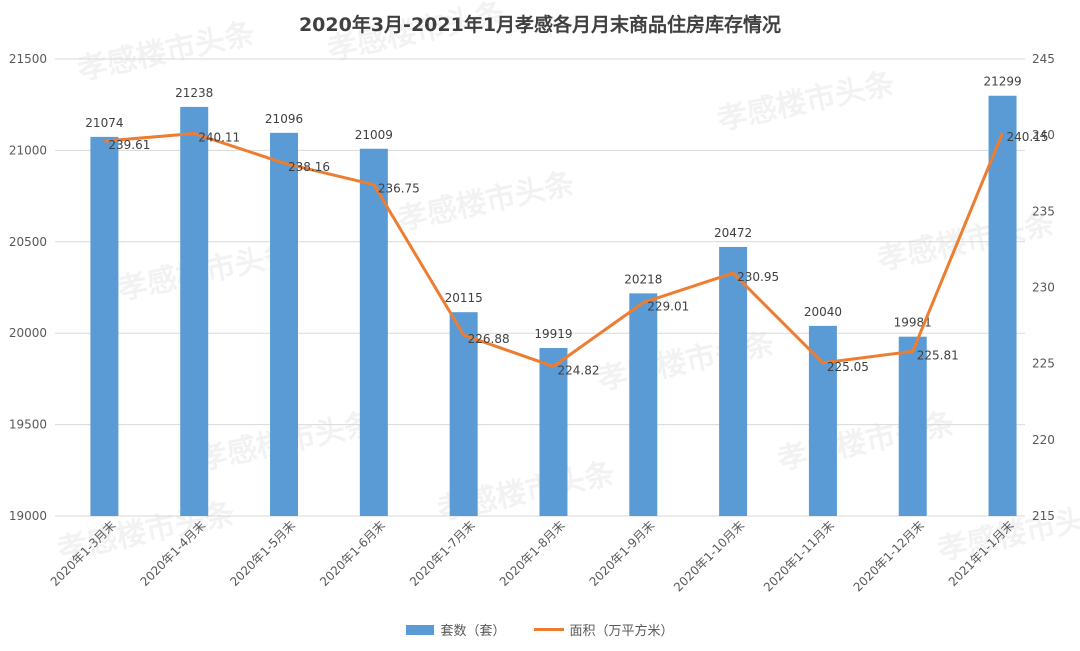  I want to click on x-tick-label: 2020年1-8月末, so click(532, 553).